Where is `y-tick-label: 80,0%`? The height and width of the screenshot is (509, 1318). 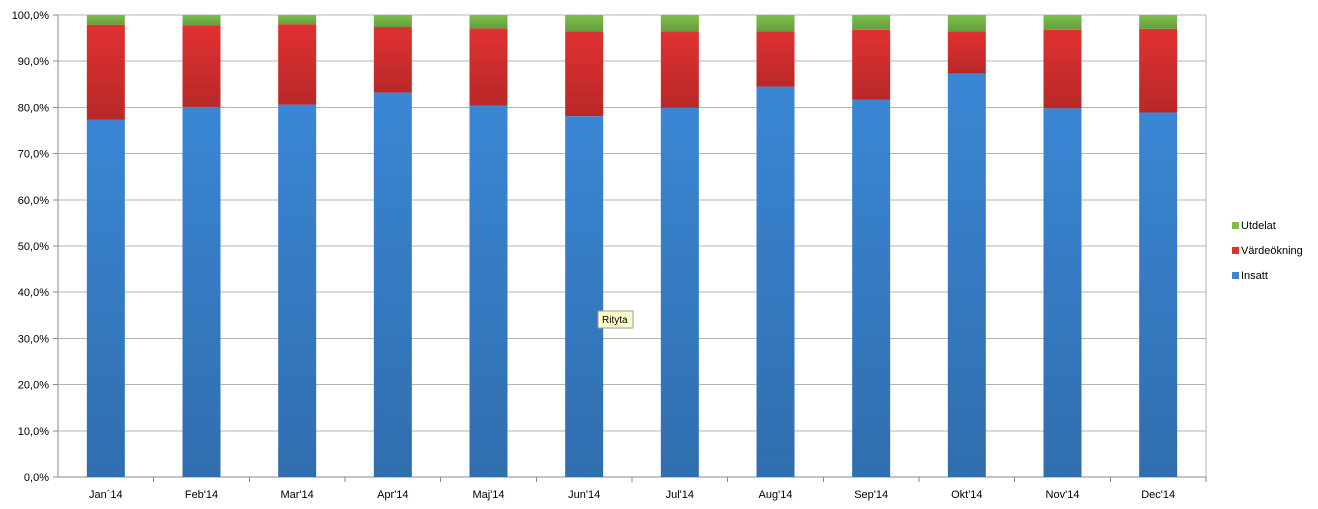 y-tick-label: 80,0% is located at coordinates (33, 108).